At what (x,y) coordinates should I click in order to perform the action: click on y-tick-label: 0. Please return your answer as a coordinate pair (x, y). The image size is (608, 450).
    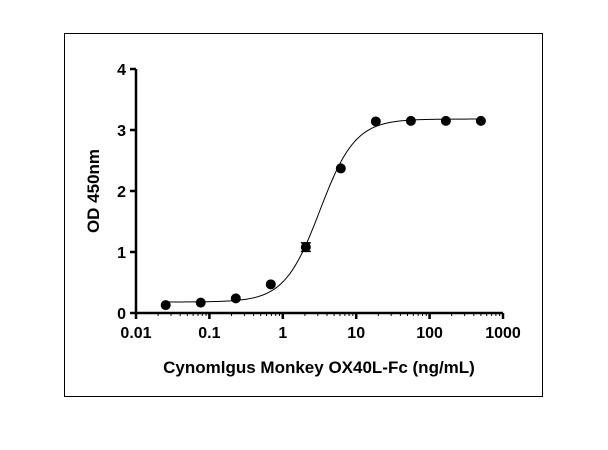
    Looking at the image, I should click on (121, 314).